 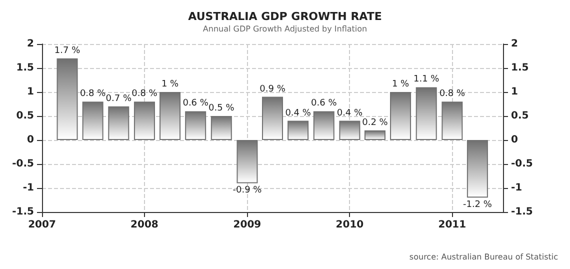 I want to click on y2-tick-label: -0.5, so click(x=522, y=164).